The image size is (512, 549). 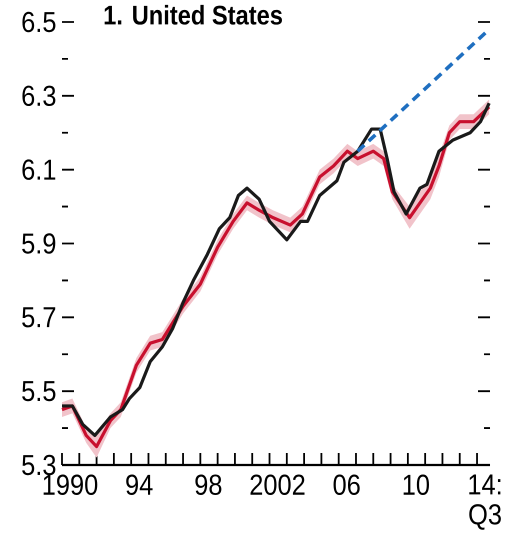 What do you see at coordinates (485, 502) in the screenshot?
I see `x-tick-label: 14: Q3` at bounding box center [485, 502].